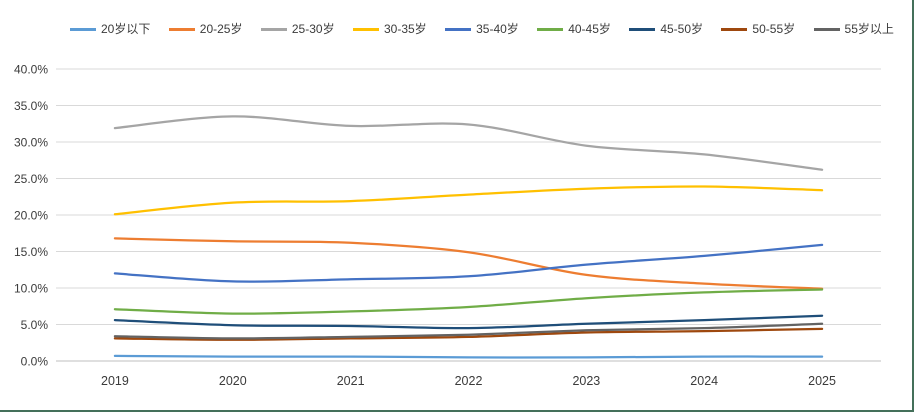  Describe the element at coordinates (869, 29) in the screenshot. I see `legend-label: 55岁以上` at that location.